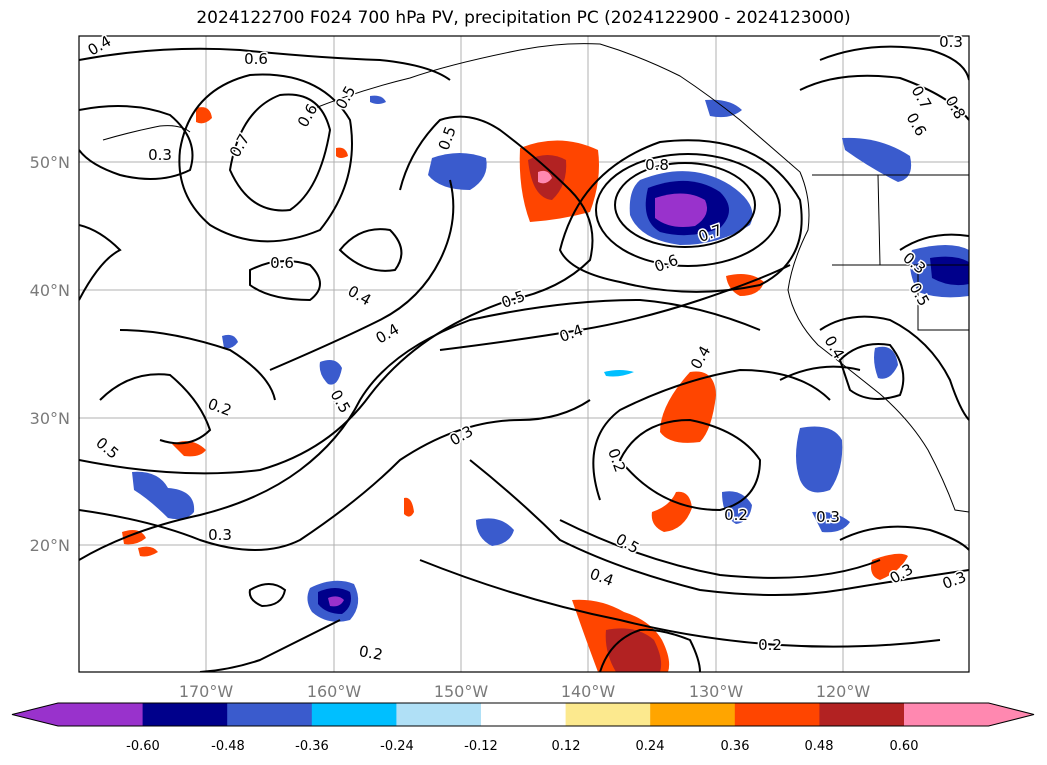  What do you see at coordinates (228, 746) in the screenshot?
I see `colorbar-tick-label: -0.48` at bounding box center [228, 746].